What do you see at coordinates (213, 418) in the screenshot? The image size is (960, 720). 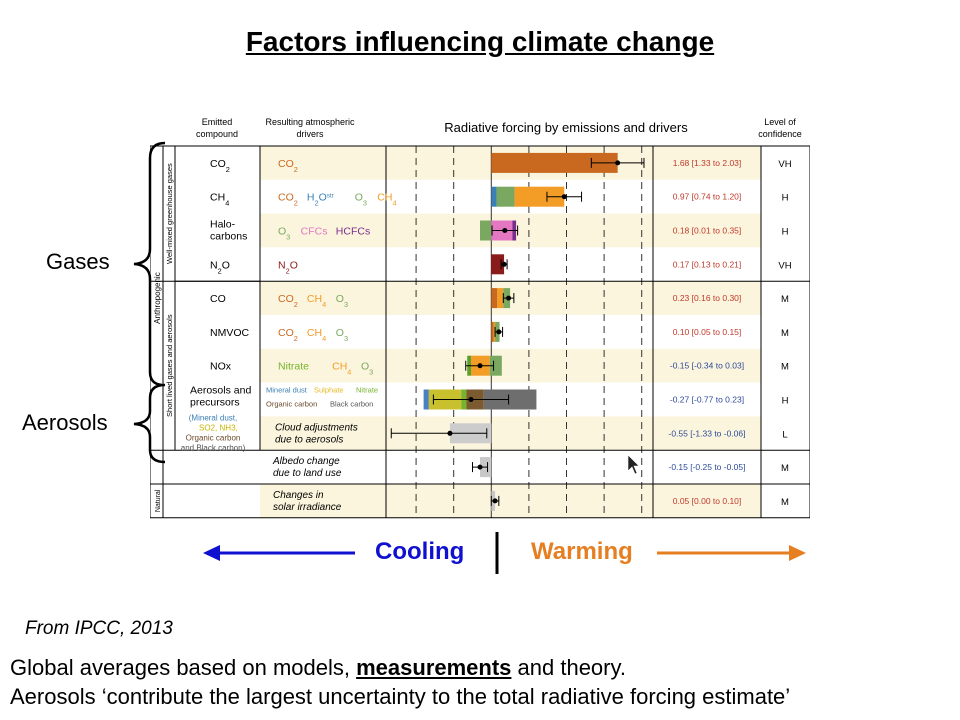 I see `compound-sub: (Mineral dust,` at bounding box center [213, 418].